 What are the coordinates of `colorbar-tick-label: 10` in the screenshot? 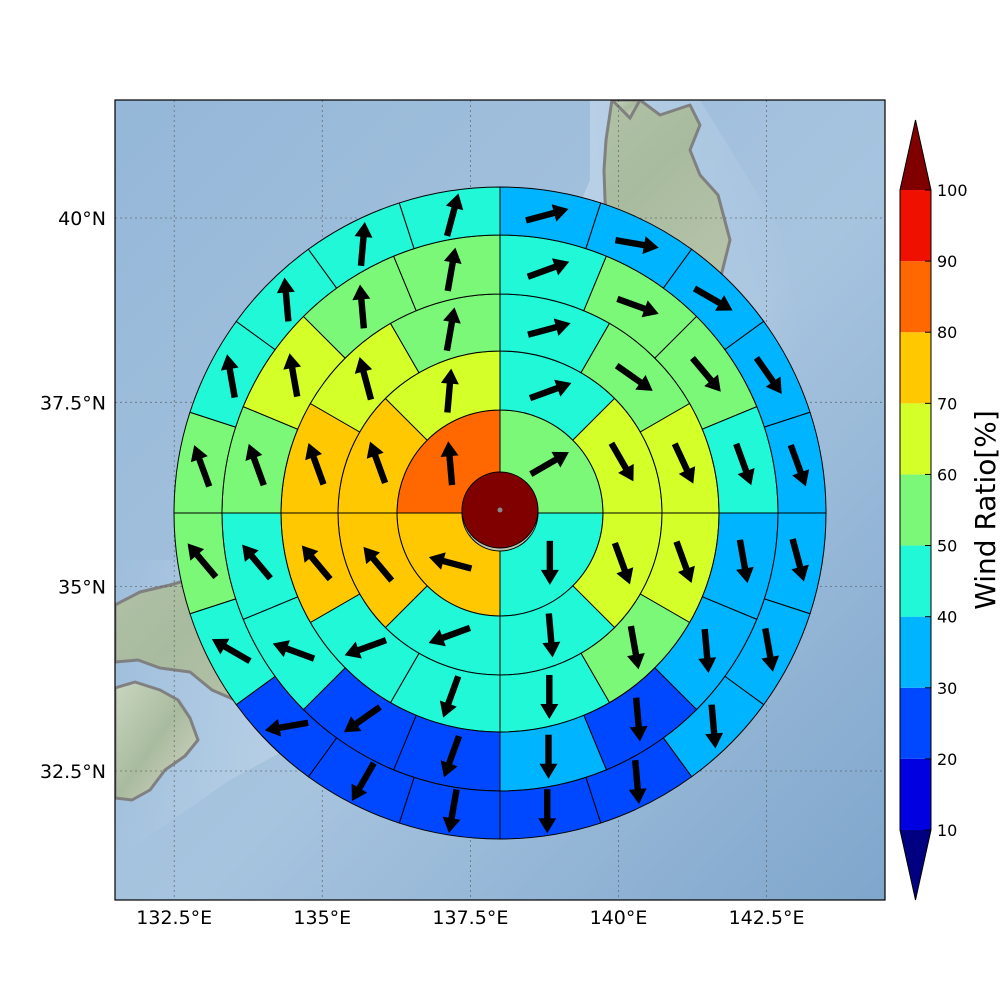 It's located at (947, 830).